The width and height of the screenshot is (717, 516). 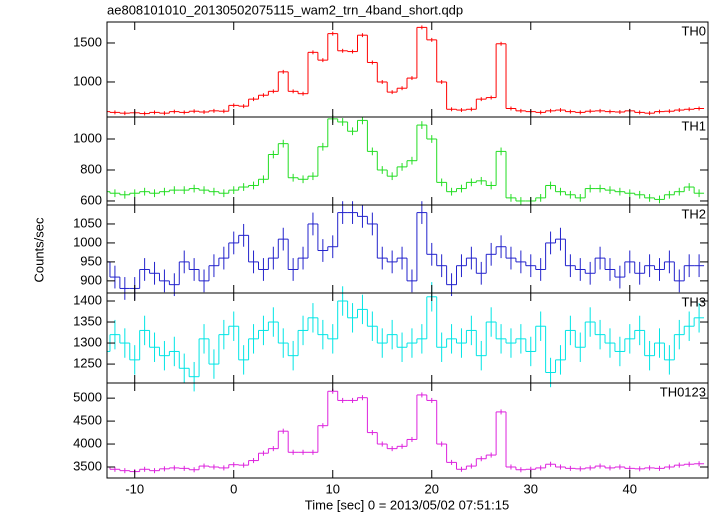 I want to click on y-tick-label: 1350, so click(x=87, y=320).